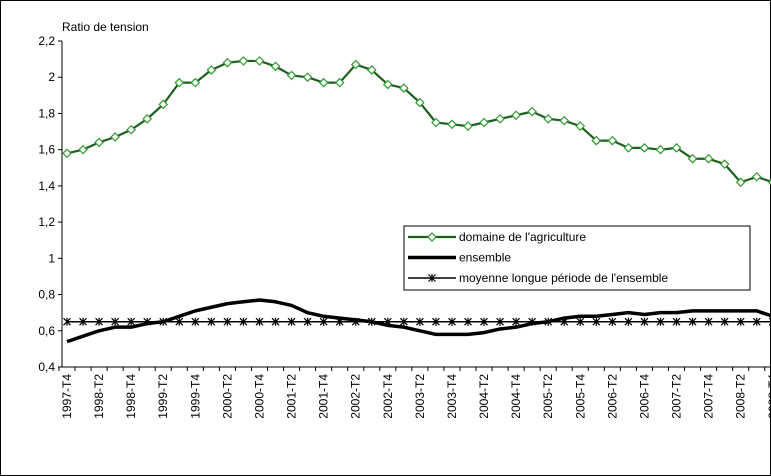  Describe the element at coordinates (485, 258) in the screenshot. I see `legend-label: ensemble` at that location.